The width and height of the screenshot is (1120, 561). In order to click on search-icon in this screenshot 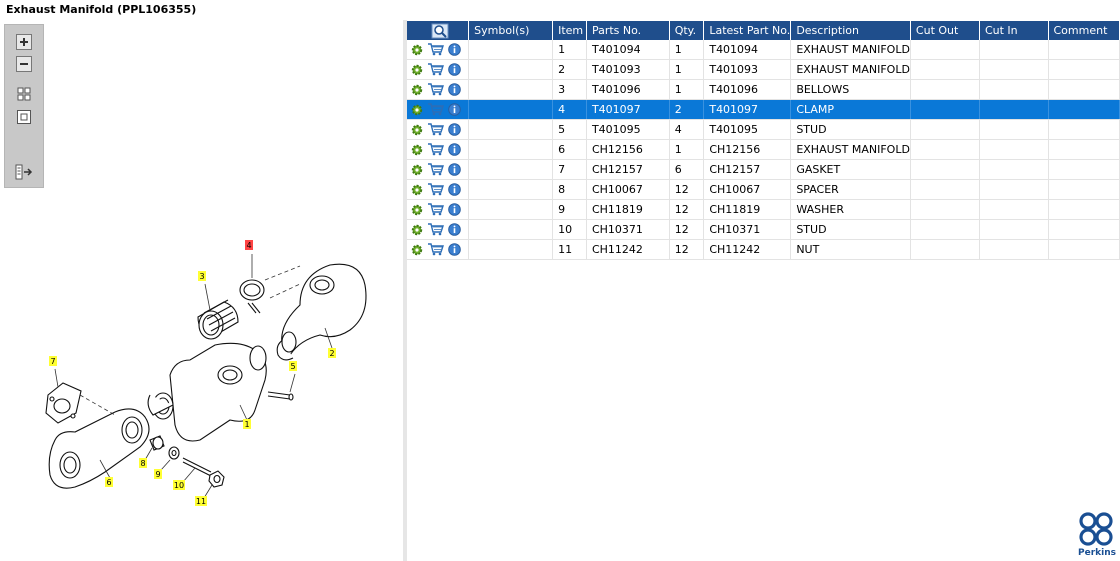, I will do `click(440, 31)`.